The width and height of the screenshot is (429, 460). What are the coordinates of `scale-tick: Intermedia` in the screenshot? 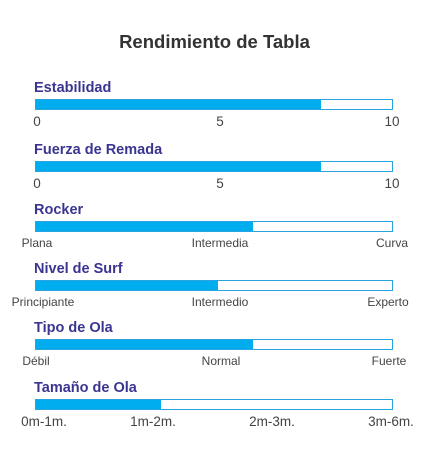 It's located at (220, 243).